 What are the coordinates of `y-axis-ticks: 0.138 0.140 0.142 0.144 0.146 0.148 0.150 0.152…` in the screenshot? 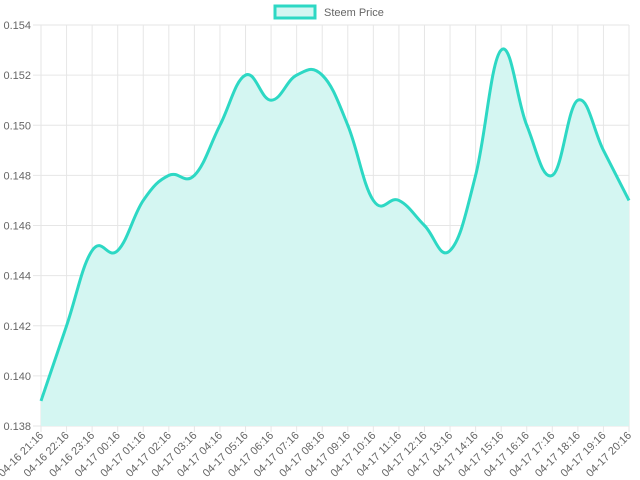 It's located at (17, 226).